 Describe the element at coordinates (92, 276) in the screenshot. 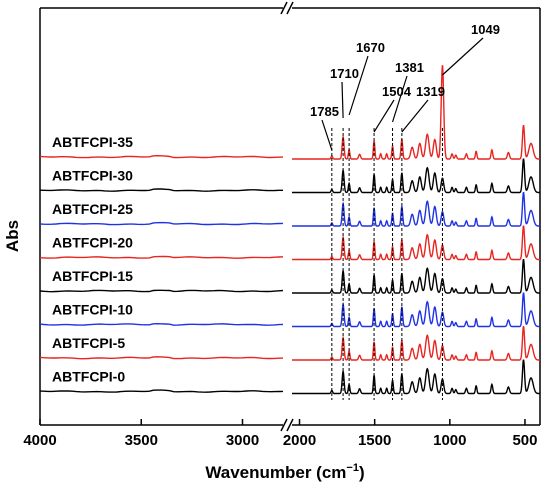

I see `series-label: ABTFCPI-15` at that location.